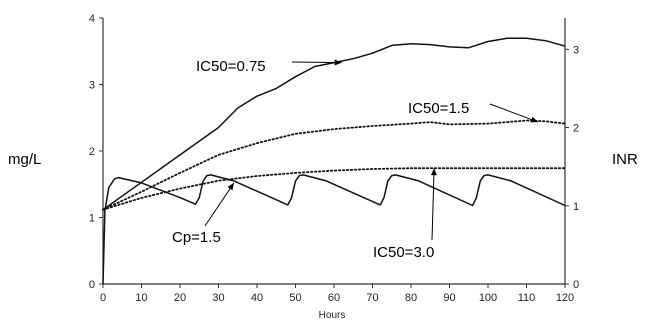 The image size is (650, 325). What do you see at coordinates (92, 152) in the screenshot?
I see `y-left-tick-label: 2` at bounding box center [92, 152].